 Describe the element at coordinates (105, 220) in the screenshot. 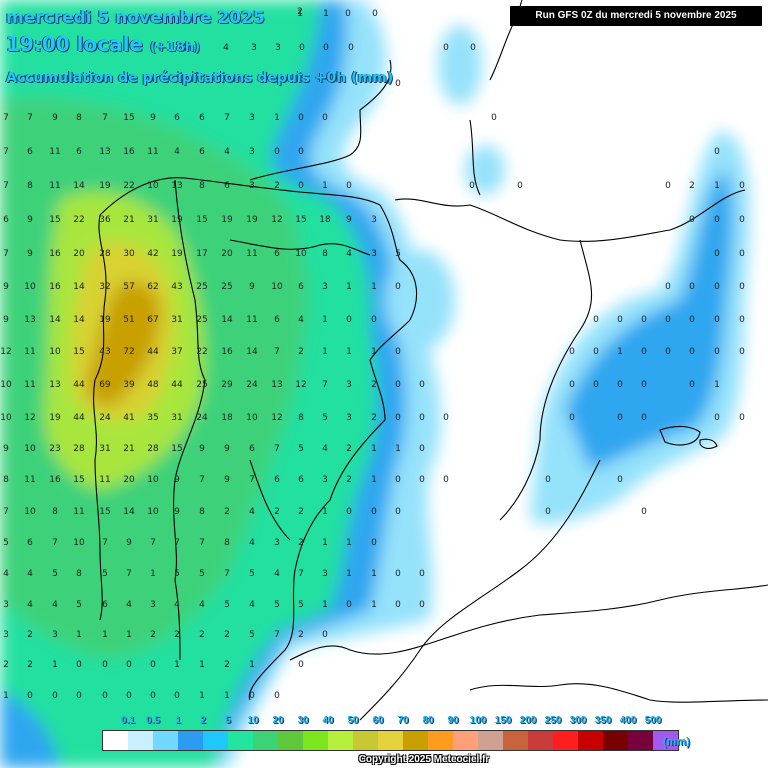

I see `grid-value: 36` at that location.